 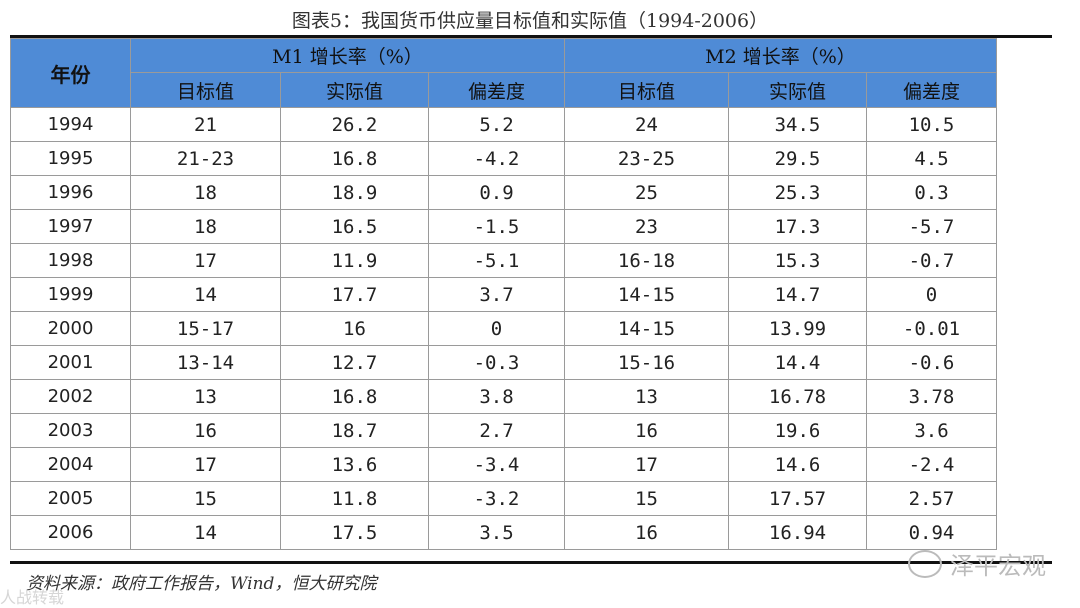 I want to click on table-row: 2003 16 18.7 2.7 16 19.6 3.6, so click(x=503, y=430).